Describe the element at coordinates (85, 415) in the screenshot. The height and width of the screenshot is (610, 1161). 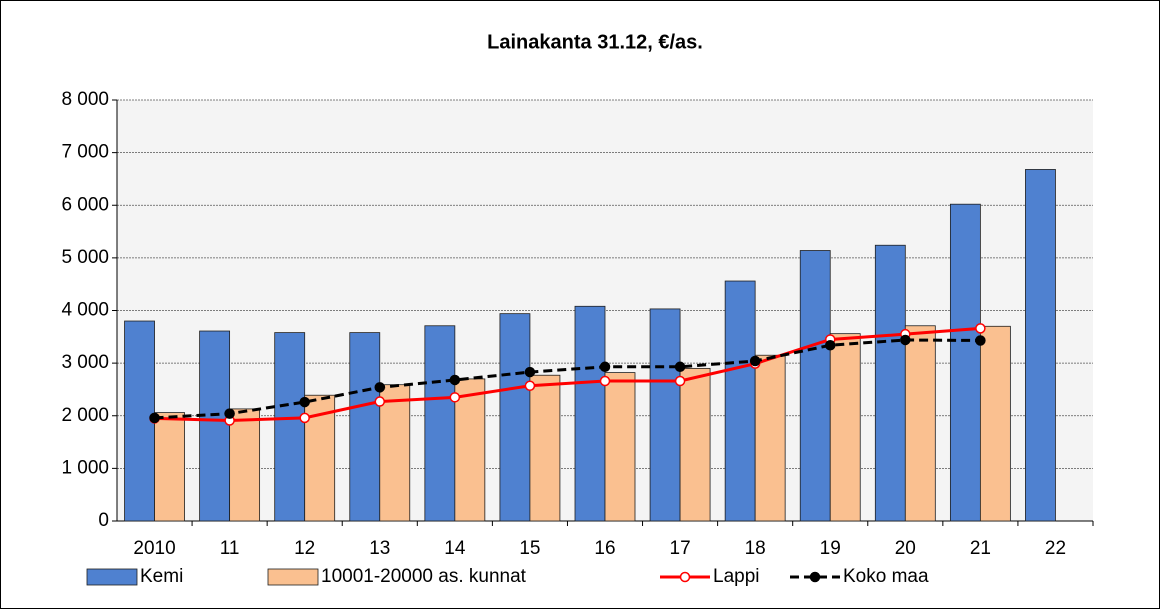
I see `y-tick-label: 2 000` at that location.